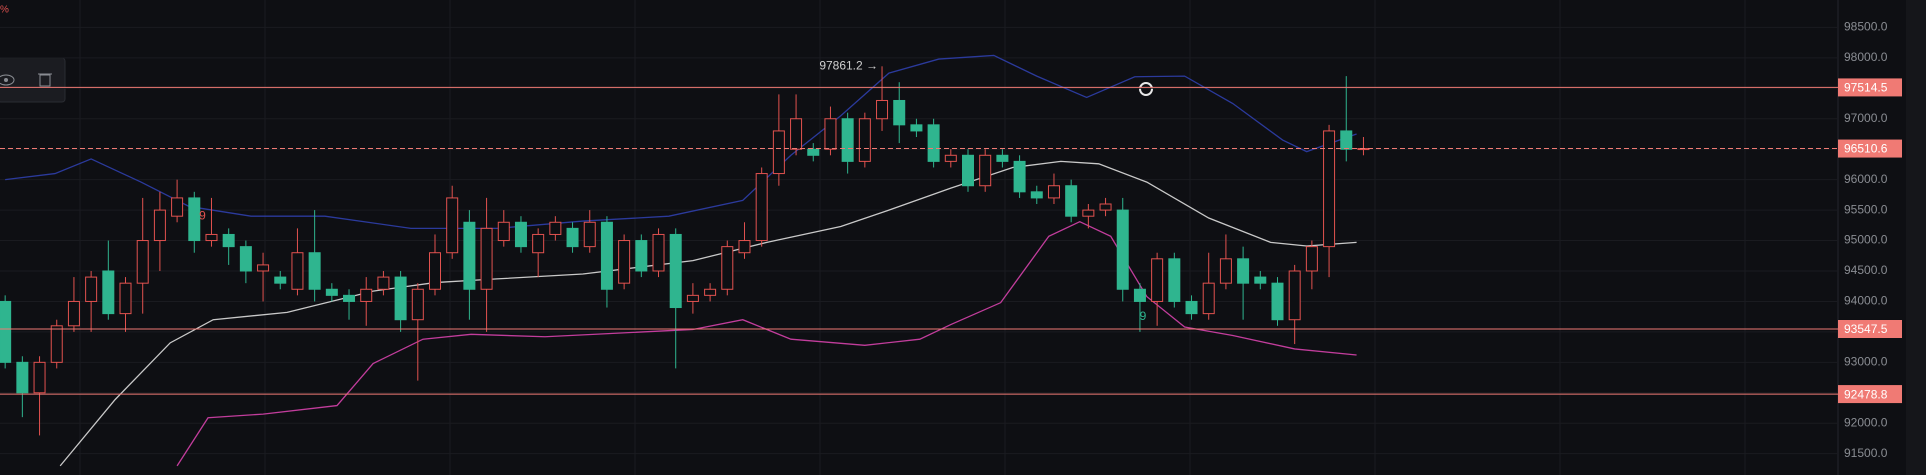 Image resolution: width=1926 pixels, height=475 pixels. Describe the element at coordinates (1866, 270) in the screenshot. I see `y-tick-label: 94500.0` at that location.